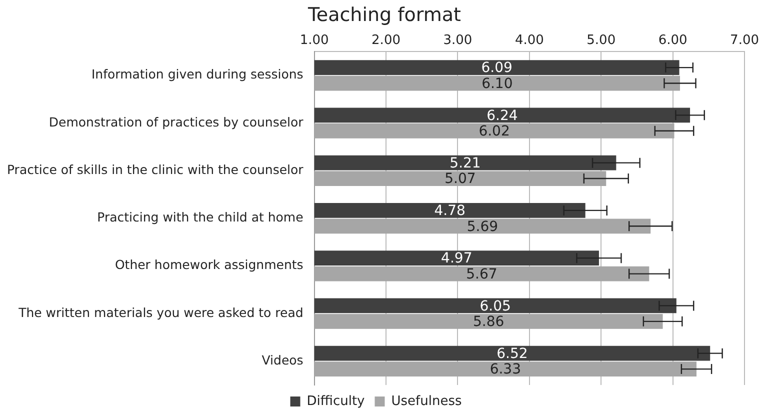 Image resolution: width=762 pixels, height=418 pixels. Describe the element at coordinates (450, 211) in the screenshot. I see `data-label: 4.78` at that location.